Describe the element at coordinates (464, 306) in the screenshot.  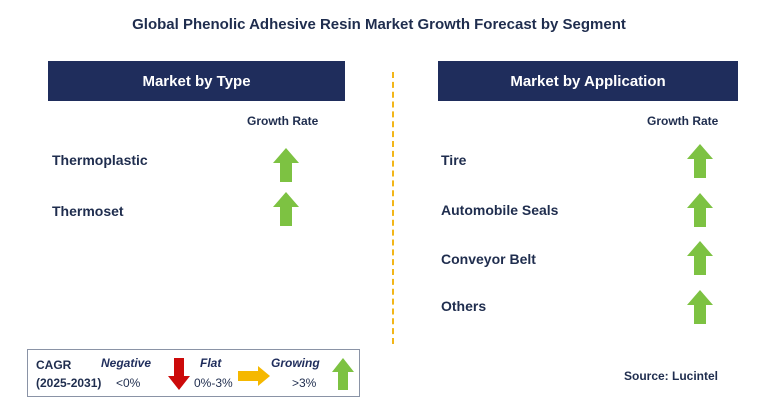
I see `segment-label-others: Others` at that location.